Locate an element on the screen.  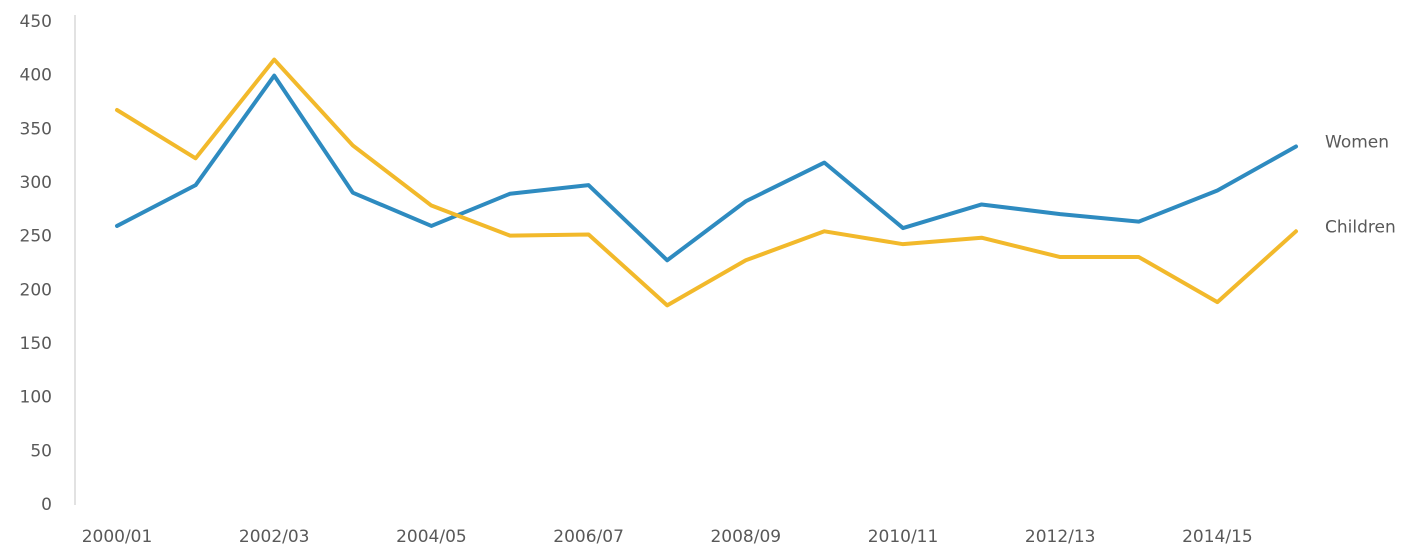
y-tick-label: 400 is located at coordinates (36, 76).